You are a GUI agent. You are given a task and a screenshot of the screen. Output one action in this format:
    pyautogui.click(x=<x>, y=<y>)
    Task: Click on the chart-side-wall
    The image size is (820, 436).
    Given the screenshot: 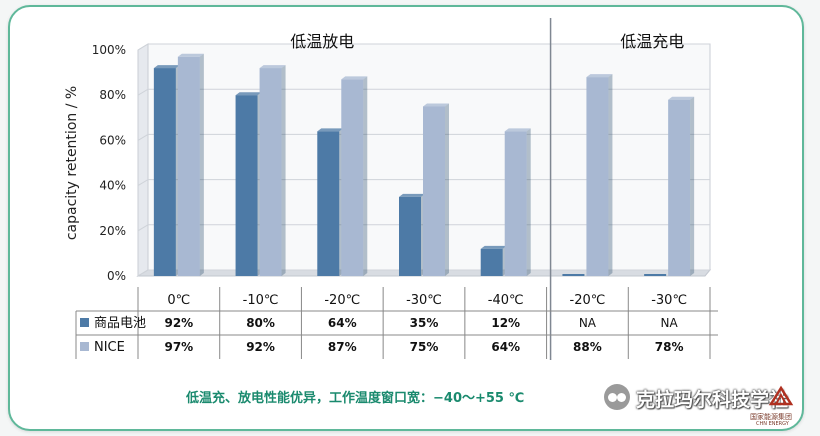 What is the action you would take?
    pyautogui.click(x=143, y=160)
    